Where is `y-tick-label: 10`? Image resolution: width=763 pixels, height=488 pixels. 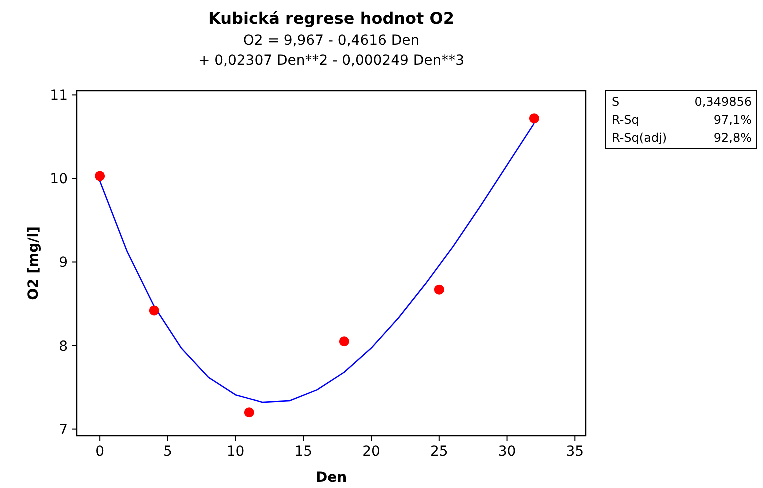
y-tick-label: 10 is located at coordinates (59, 180).